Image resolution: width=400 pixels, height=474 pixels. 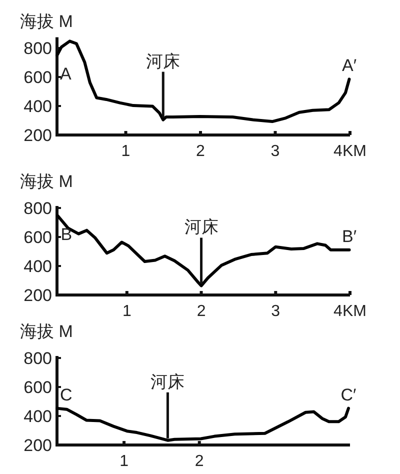 I want to click on annotation: B, so click(x=66, y=234).